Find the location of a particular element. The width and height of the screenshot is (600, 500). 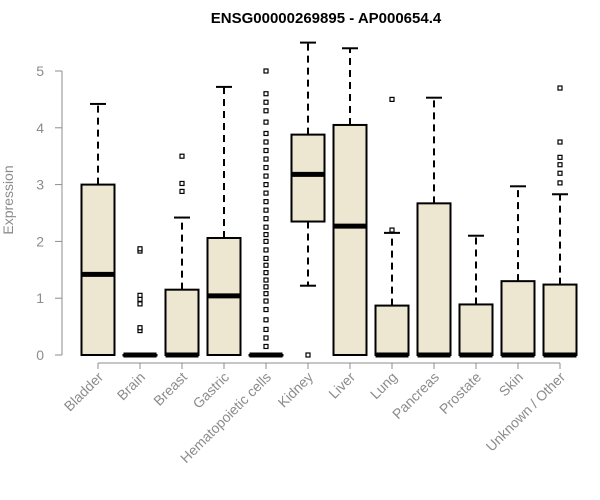

box-kidney is located at coordinates (308, 199).